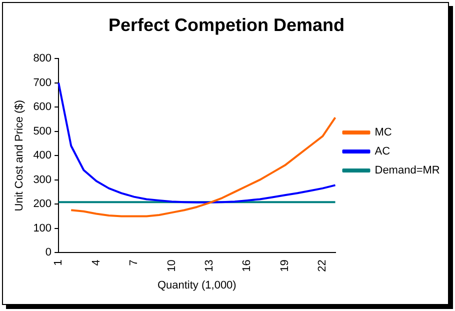 Image resolution: width=455 pixels, height=311 pixels. What do you see at coordinates (284, 266) in the screenshot?
I see `x-tick-label: 19` at bounding box center [284, 266].